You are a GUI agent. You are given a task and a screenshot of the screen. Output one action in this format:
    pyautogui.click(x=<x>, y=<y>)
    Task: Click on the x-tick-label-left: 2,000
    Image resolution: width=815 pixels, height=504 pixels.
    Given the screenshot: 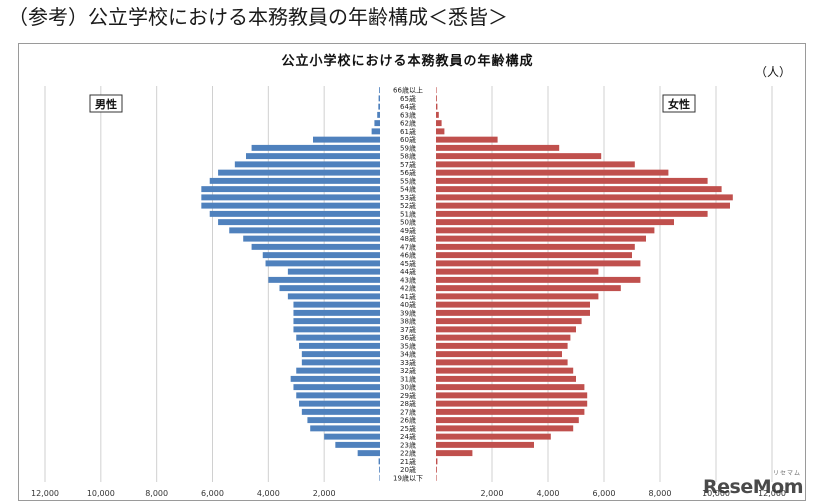 What is the action you would take?
    pyautogui.click(x=324, y=493)
    